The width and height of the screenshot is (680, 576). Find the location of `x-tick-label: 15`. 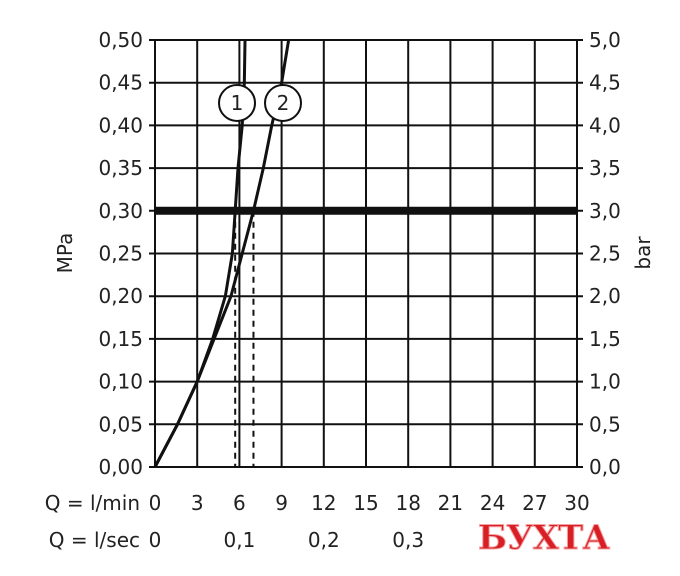

x-tick-label: 15 is located at coordinates (365, 503).